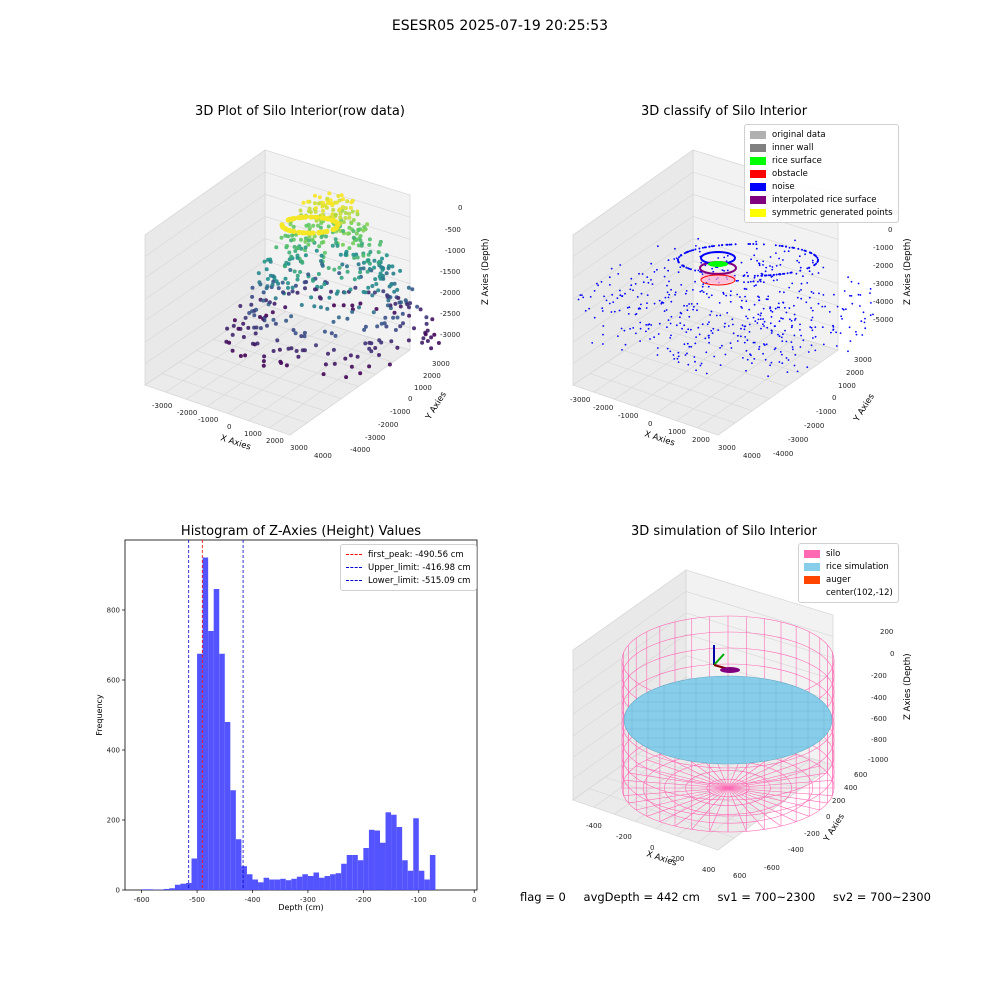 The width and height of the screenshot is (1000, 1000). What do you see at coordinates (838, 579) in the screenshot?
I see `legend-label: auger` at bounding box center [838, 579].